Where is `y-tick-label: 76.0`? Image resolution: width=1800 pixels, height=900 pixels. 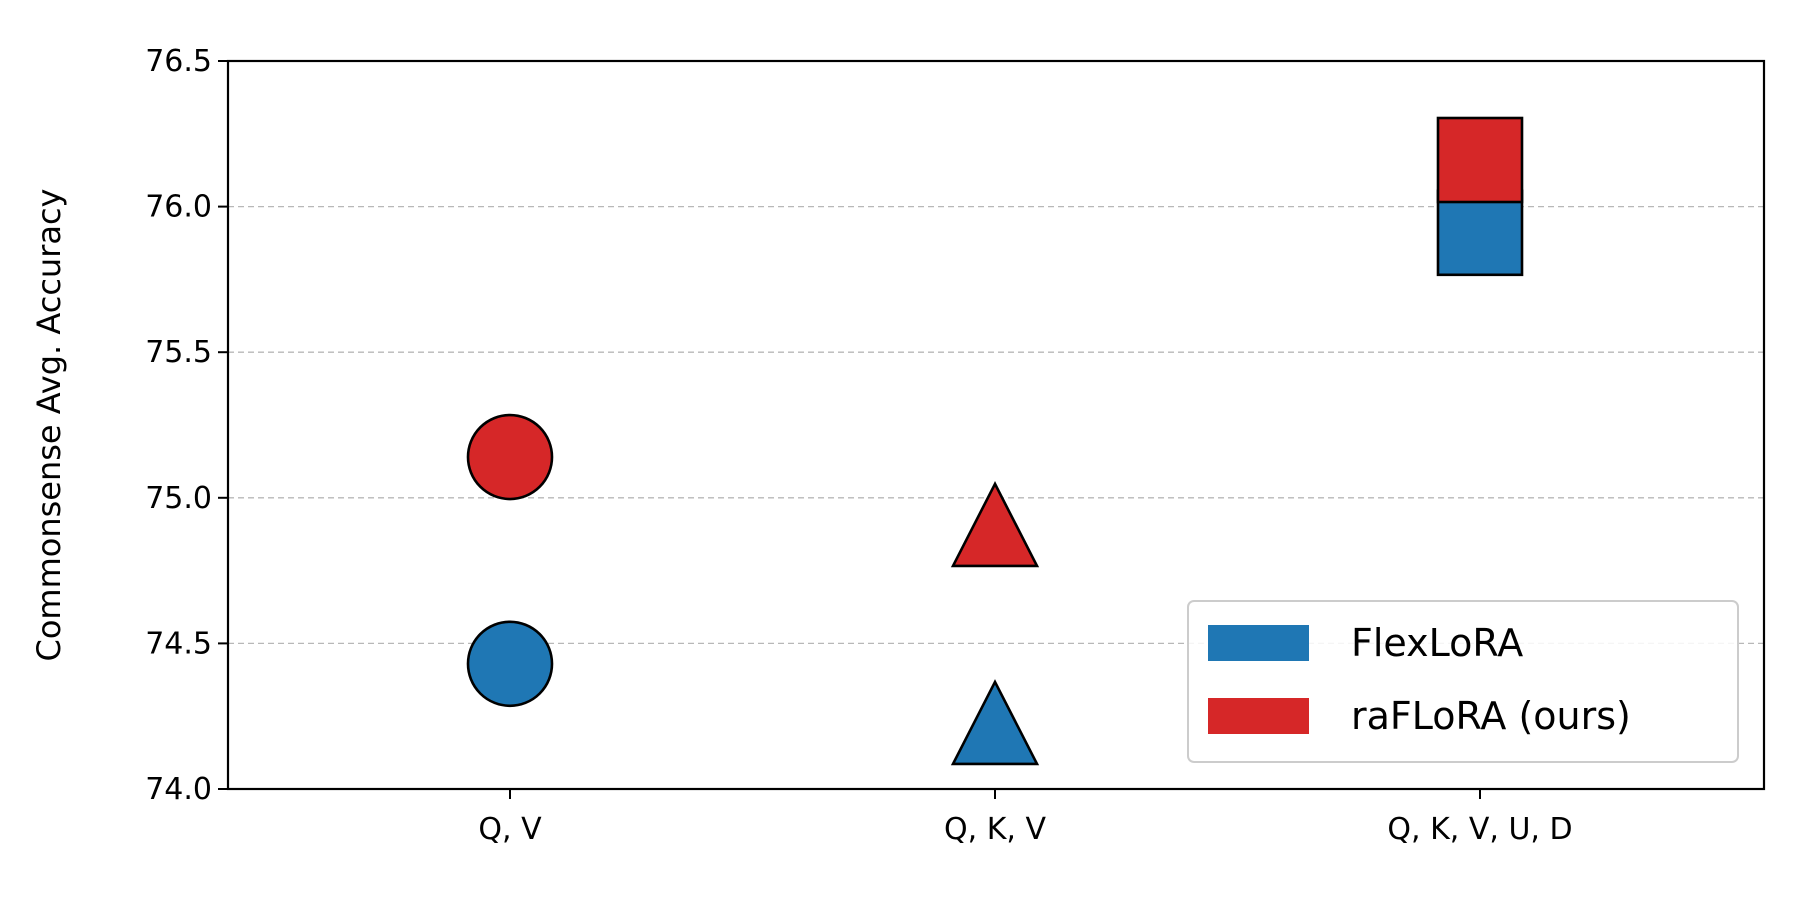 y-tick-label: 76.0 is located at coordinates (178, 207).